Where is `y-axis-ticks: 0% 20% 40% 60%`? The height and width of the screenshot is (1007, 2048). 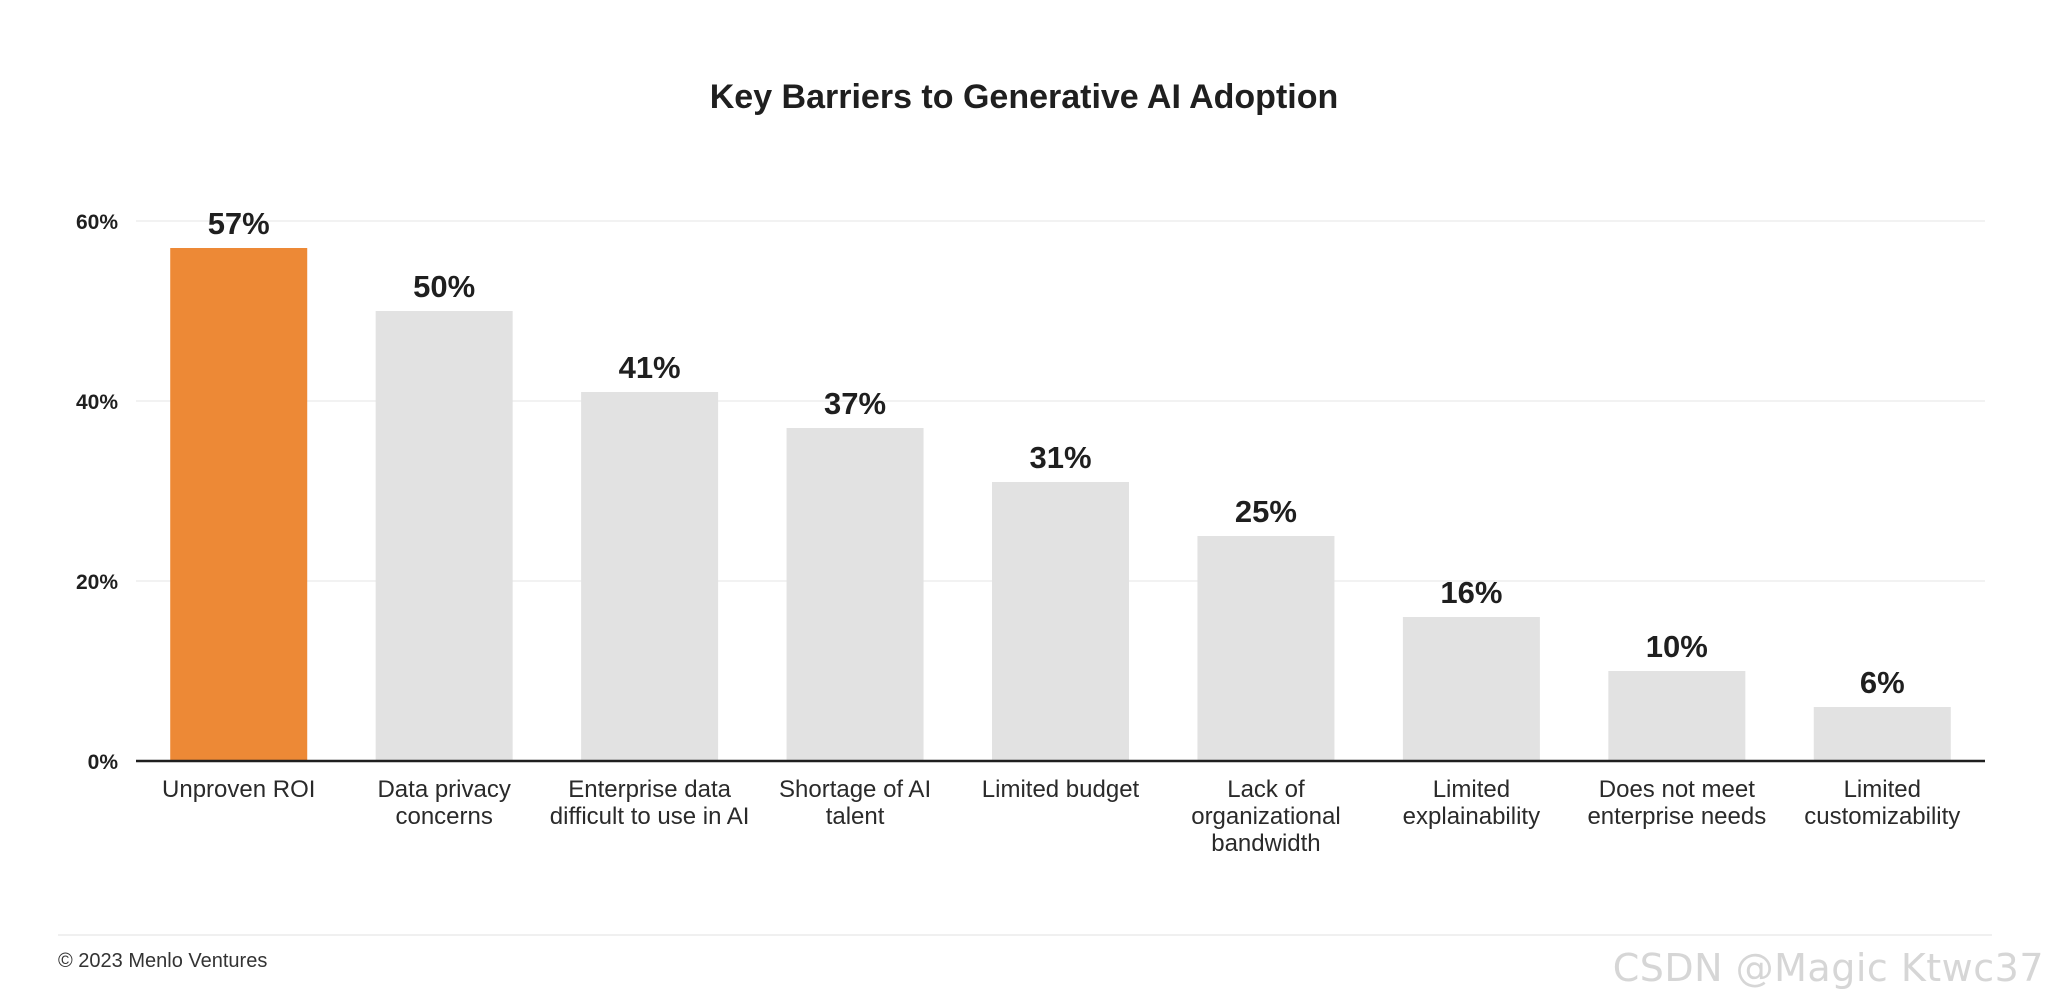
y-axis-ticks: 0% 20% 40% 60% is located at coordinates (97, 492).